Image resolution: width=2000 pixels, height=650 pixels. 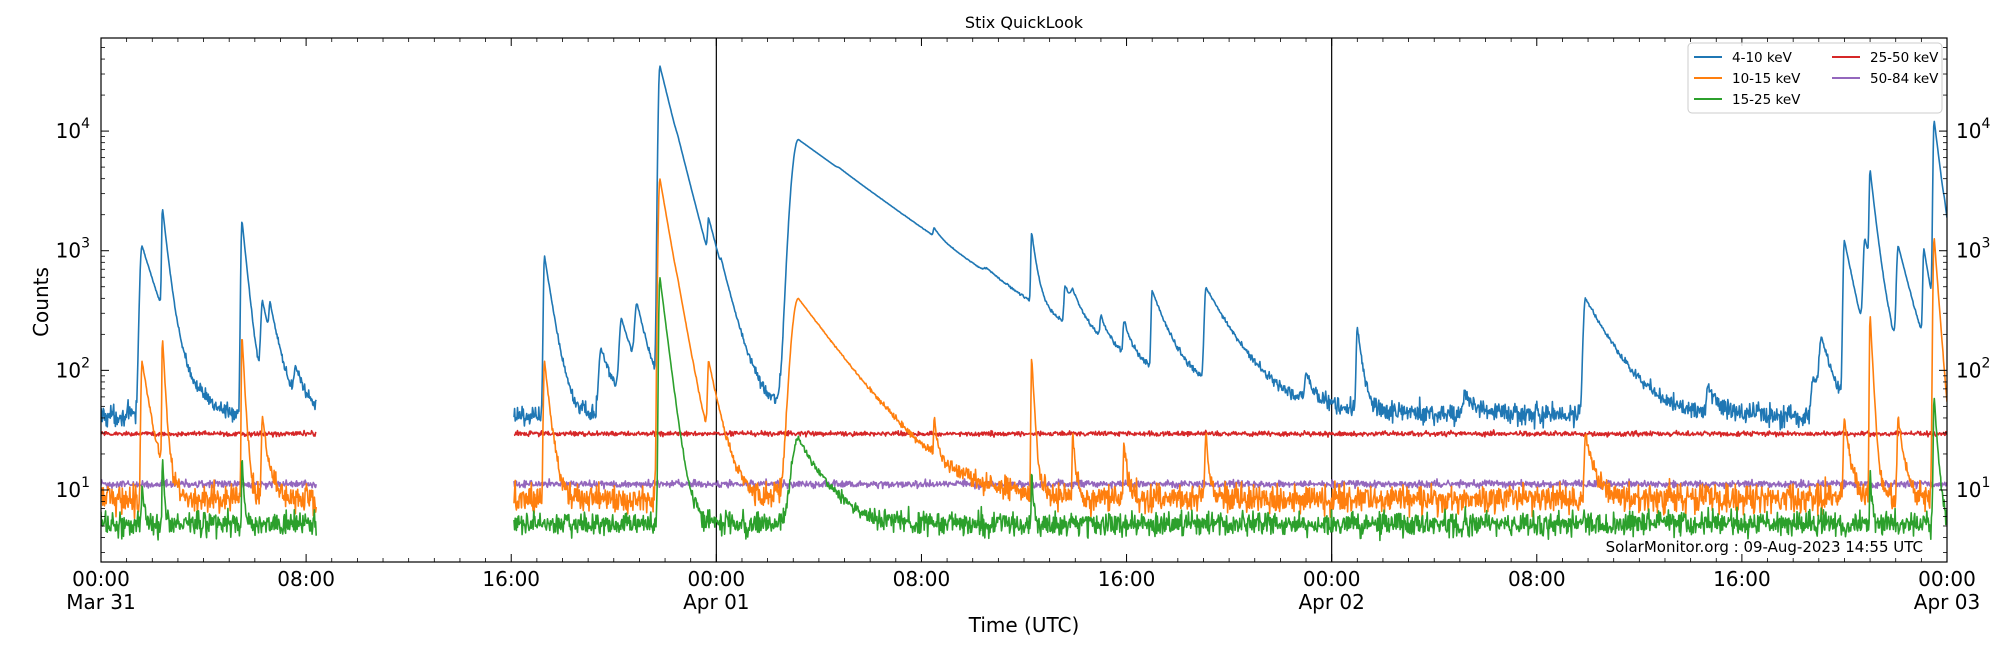 I want to click on y-tick-label-right-0: 10¹, so click(x=1973, y=488).